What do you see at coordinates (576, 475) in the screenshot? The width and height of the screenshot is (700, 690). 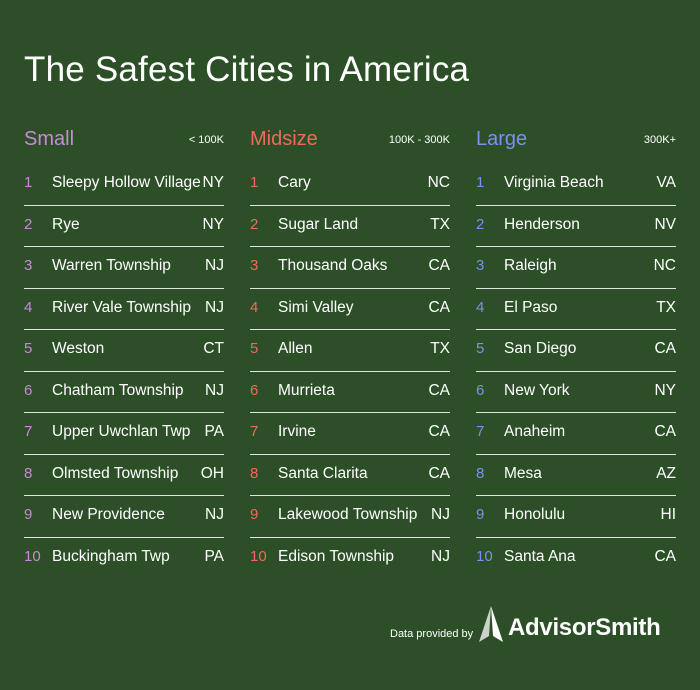 I see `list-item: 8 Mesa AZ` at bounding box center [576, 475].